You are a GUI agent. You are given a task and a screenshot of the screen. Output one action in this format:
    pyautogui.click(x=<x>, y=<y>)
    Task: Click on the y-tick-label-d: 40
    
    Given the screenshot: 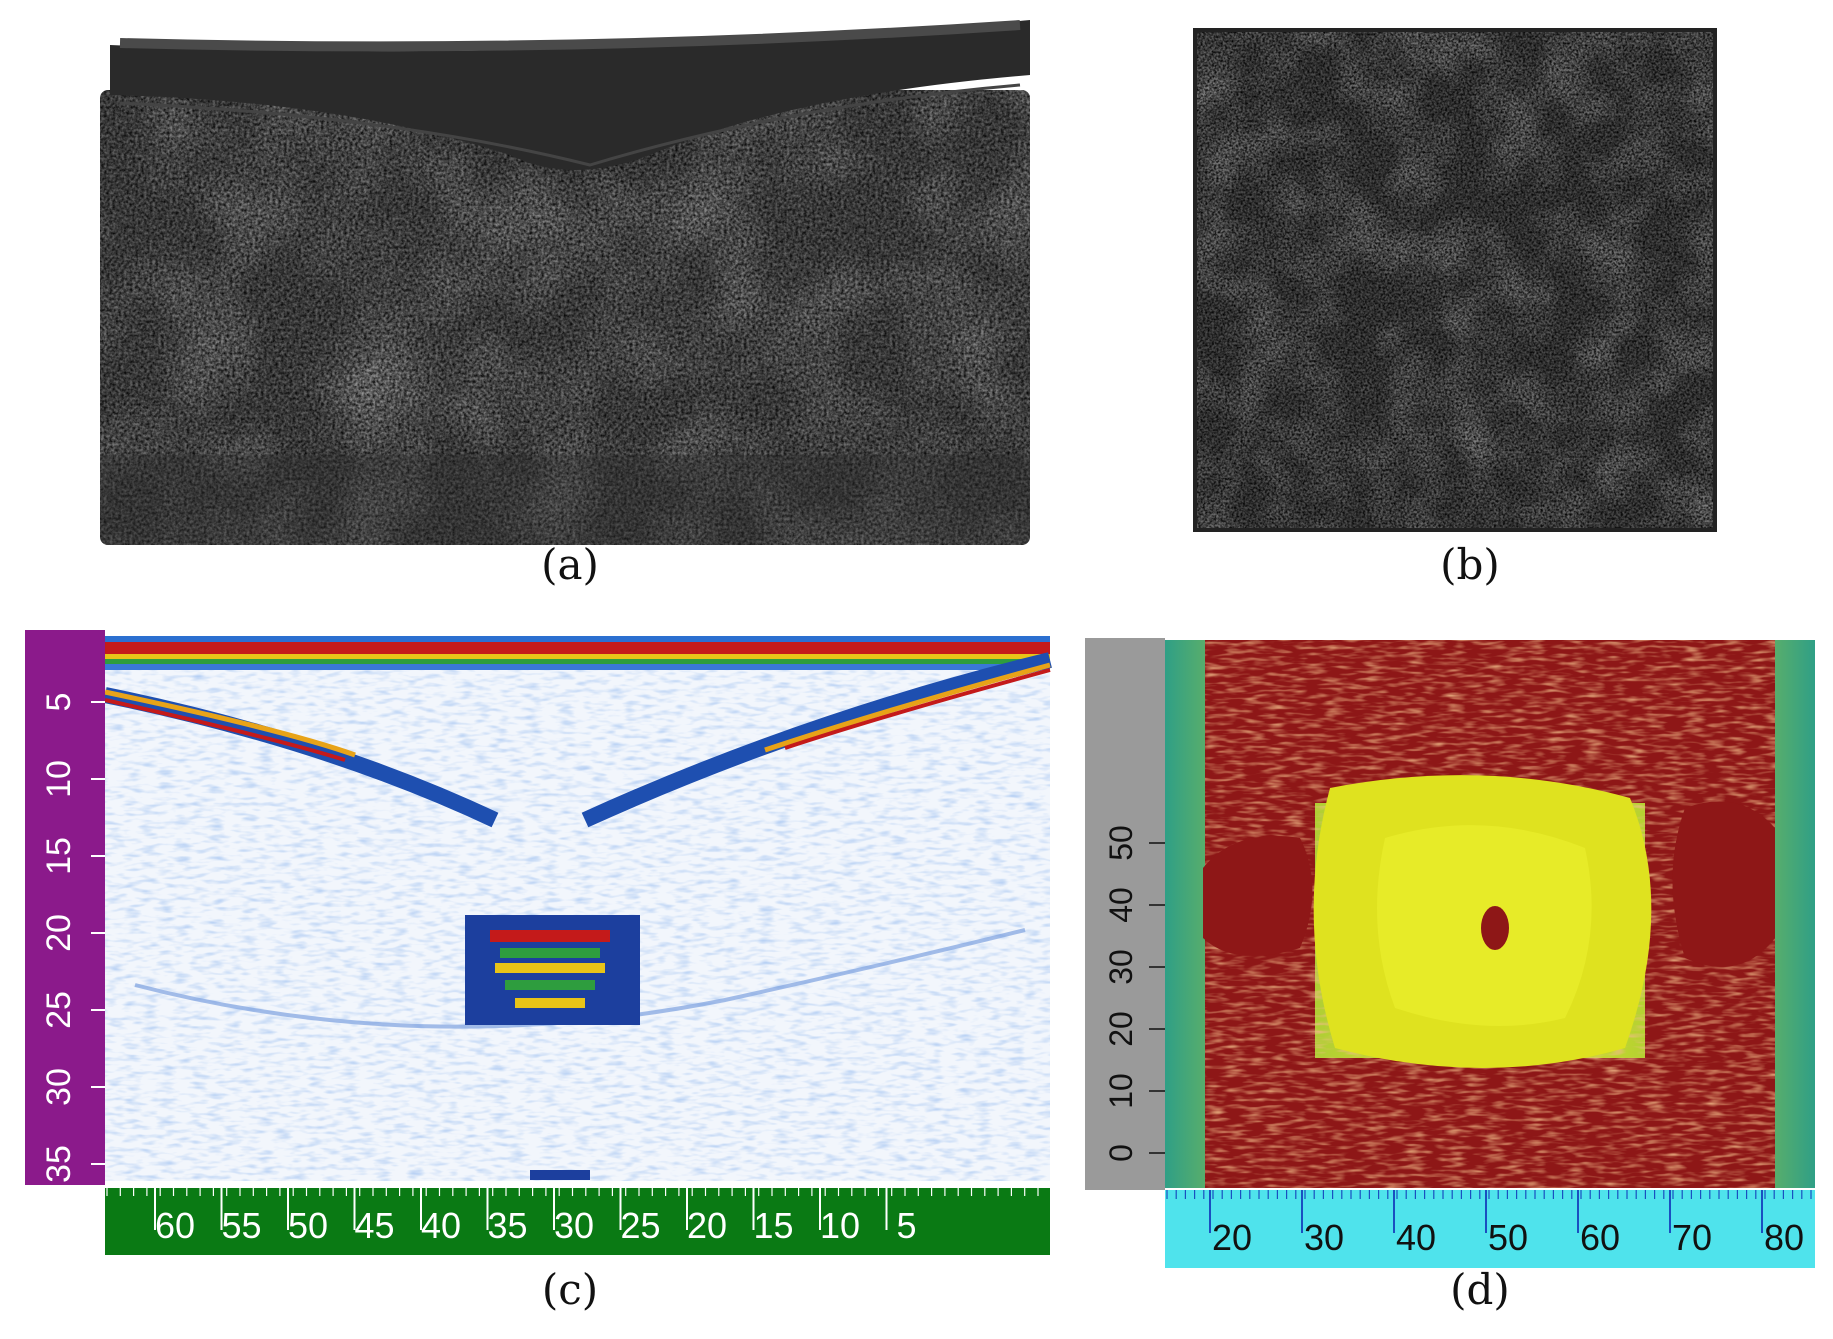 What is the action you would take?
    pyautogui.click(x=1121, y=905)
    